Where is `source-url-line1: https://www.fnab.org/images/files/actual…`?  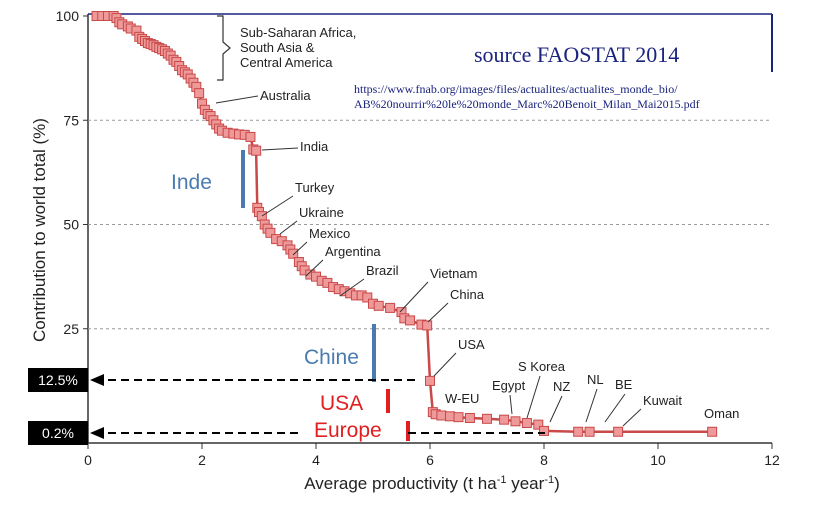 source-url-line1: https://www.fnab.org/images/files/actual… is located at coordinates (516, 89).